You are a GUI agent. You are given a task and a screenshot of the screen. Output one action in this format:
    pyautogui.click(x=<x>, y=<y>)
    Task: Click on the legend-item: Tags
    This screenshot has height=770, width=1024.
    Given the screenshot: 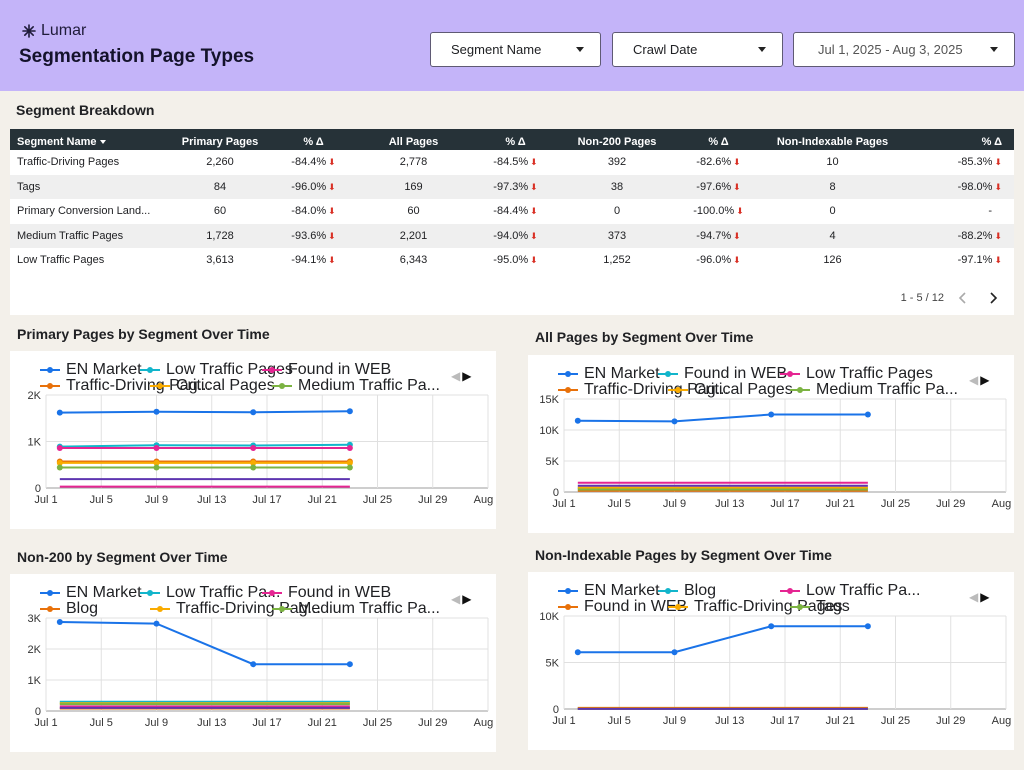 What is the action you would take?
    pyautogui.click(x=820, y=607)
    